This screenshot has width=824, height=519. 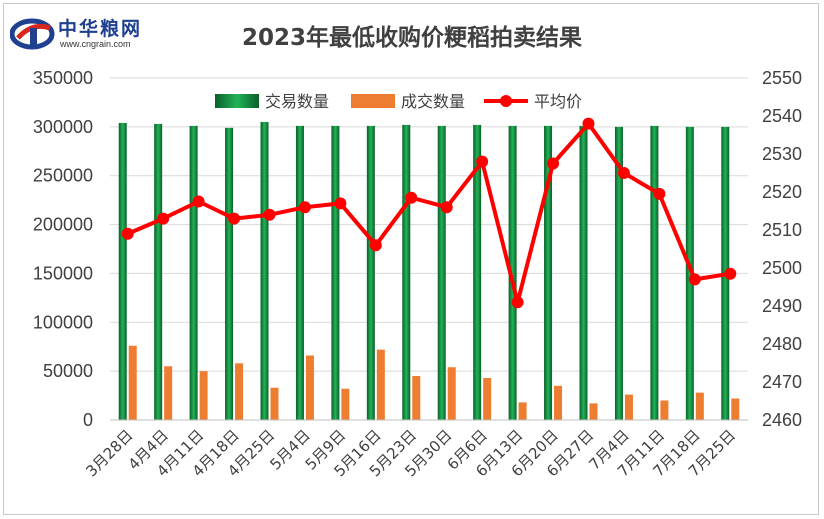 I want to click on legend-label-price: 平均价, so click(x=558, y=101).